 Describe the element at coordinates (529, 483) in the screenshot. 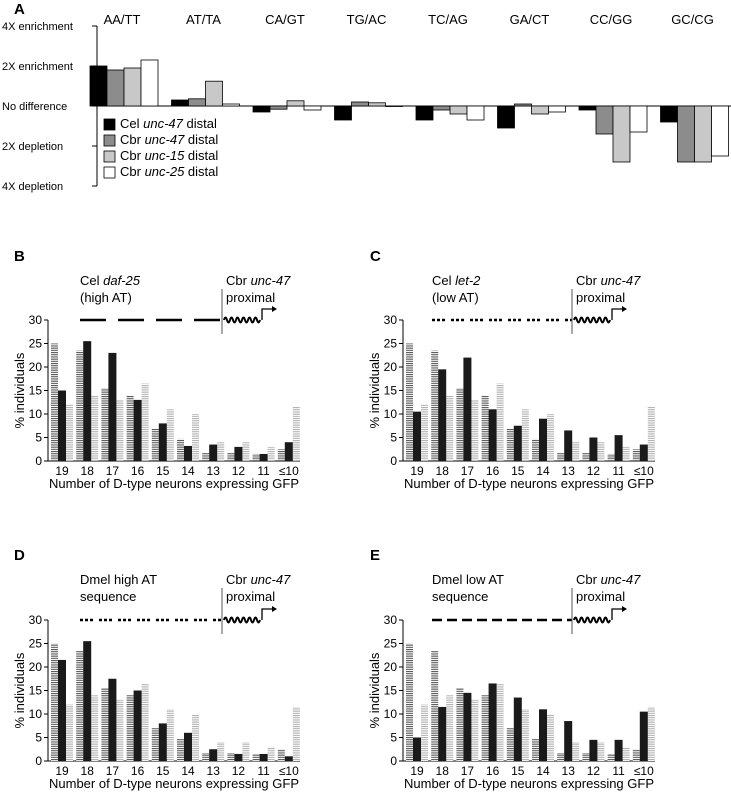

I see `x-axis-label: Number of D-type neurons expressing GFP` at that location.